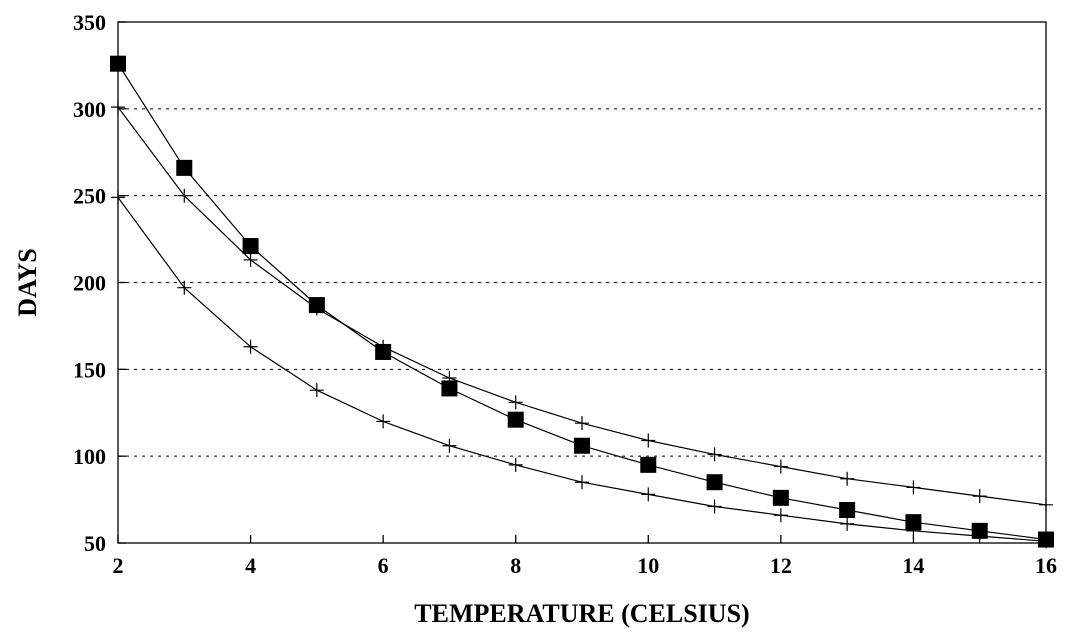 The width and height of the screenshot is (1065, 635). What do you see at coordinates (1046, 565) in the screenshot?
I see `x-tick-label: 16` at bounding box center [1046, 565].